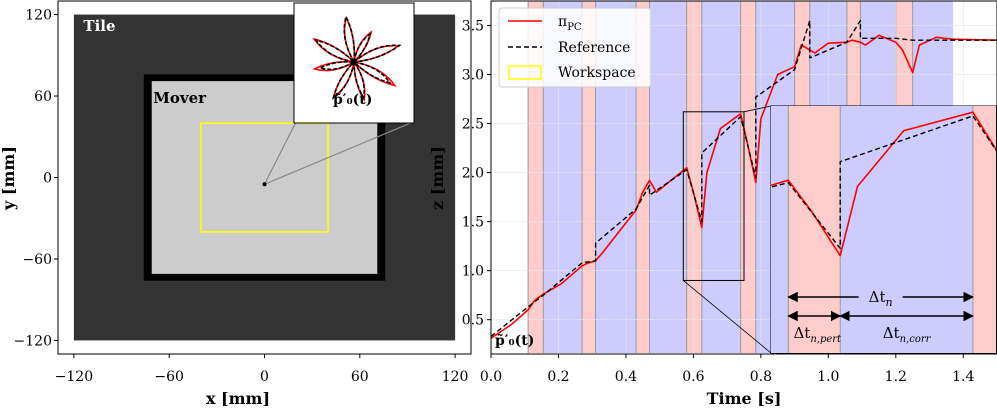 This screenshot has height=411, width=997. I want to click on delta-t-n-pert-sub: n,pert, so click(826, 339).